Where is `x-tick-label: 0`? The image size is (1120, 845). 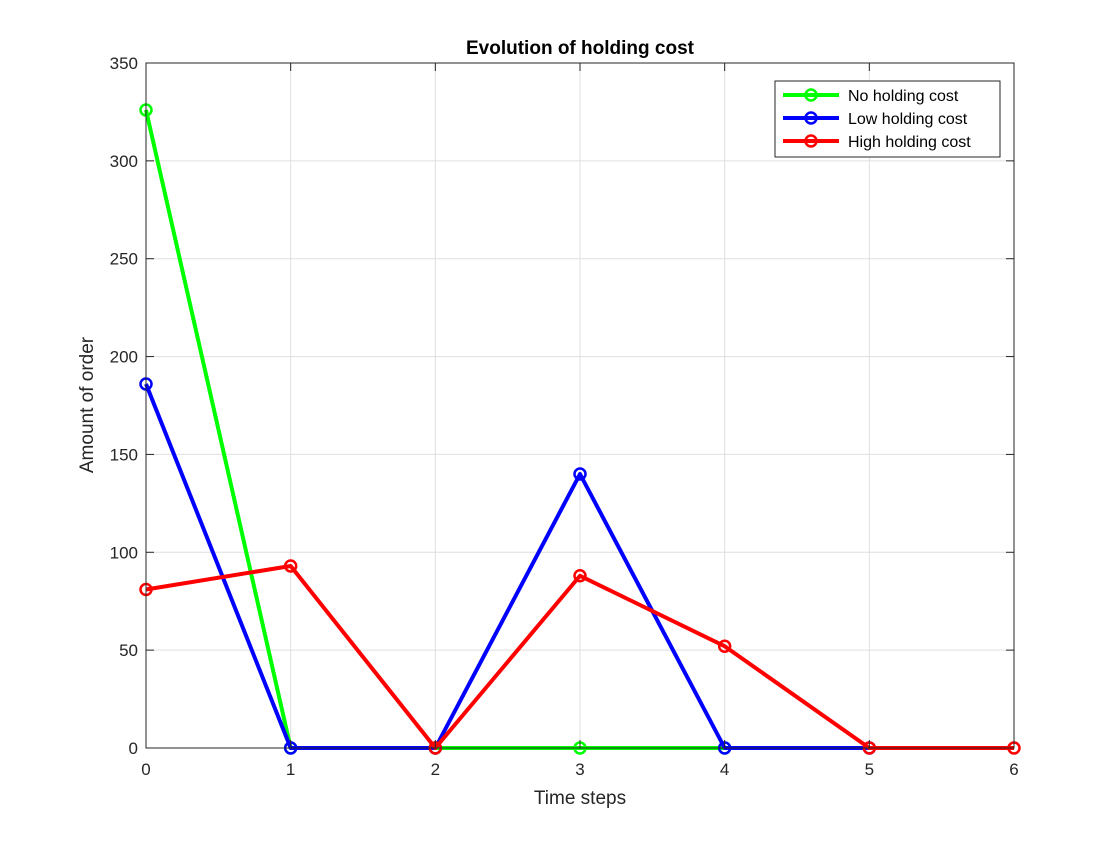
x-tick-label: 0 is located at coordinates (145, 769).